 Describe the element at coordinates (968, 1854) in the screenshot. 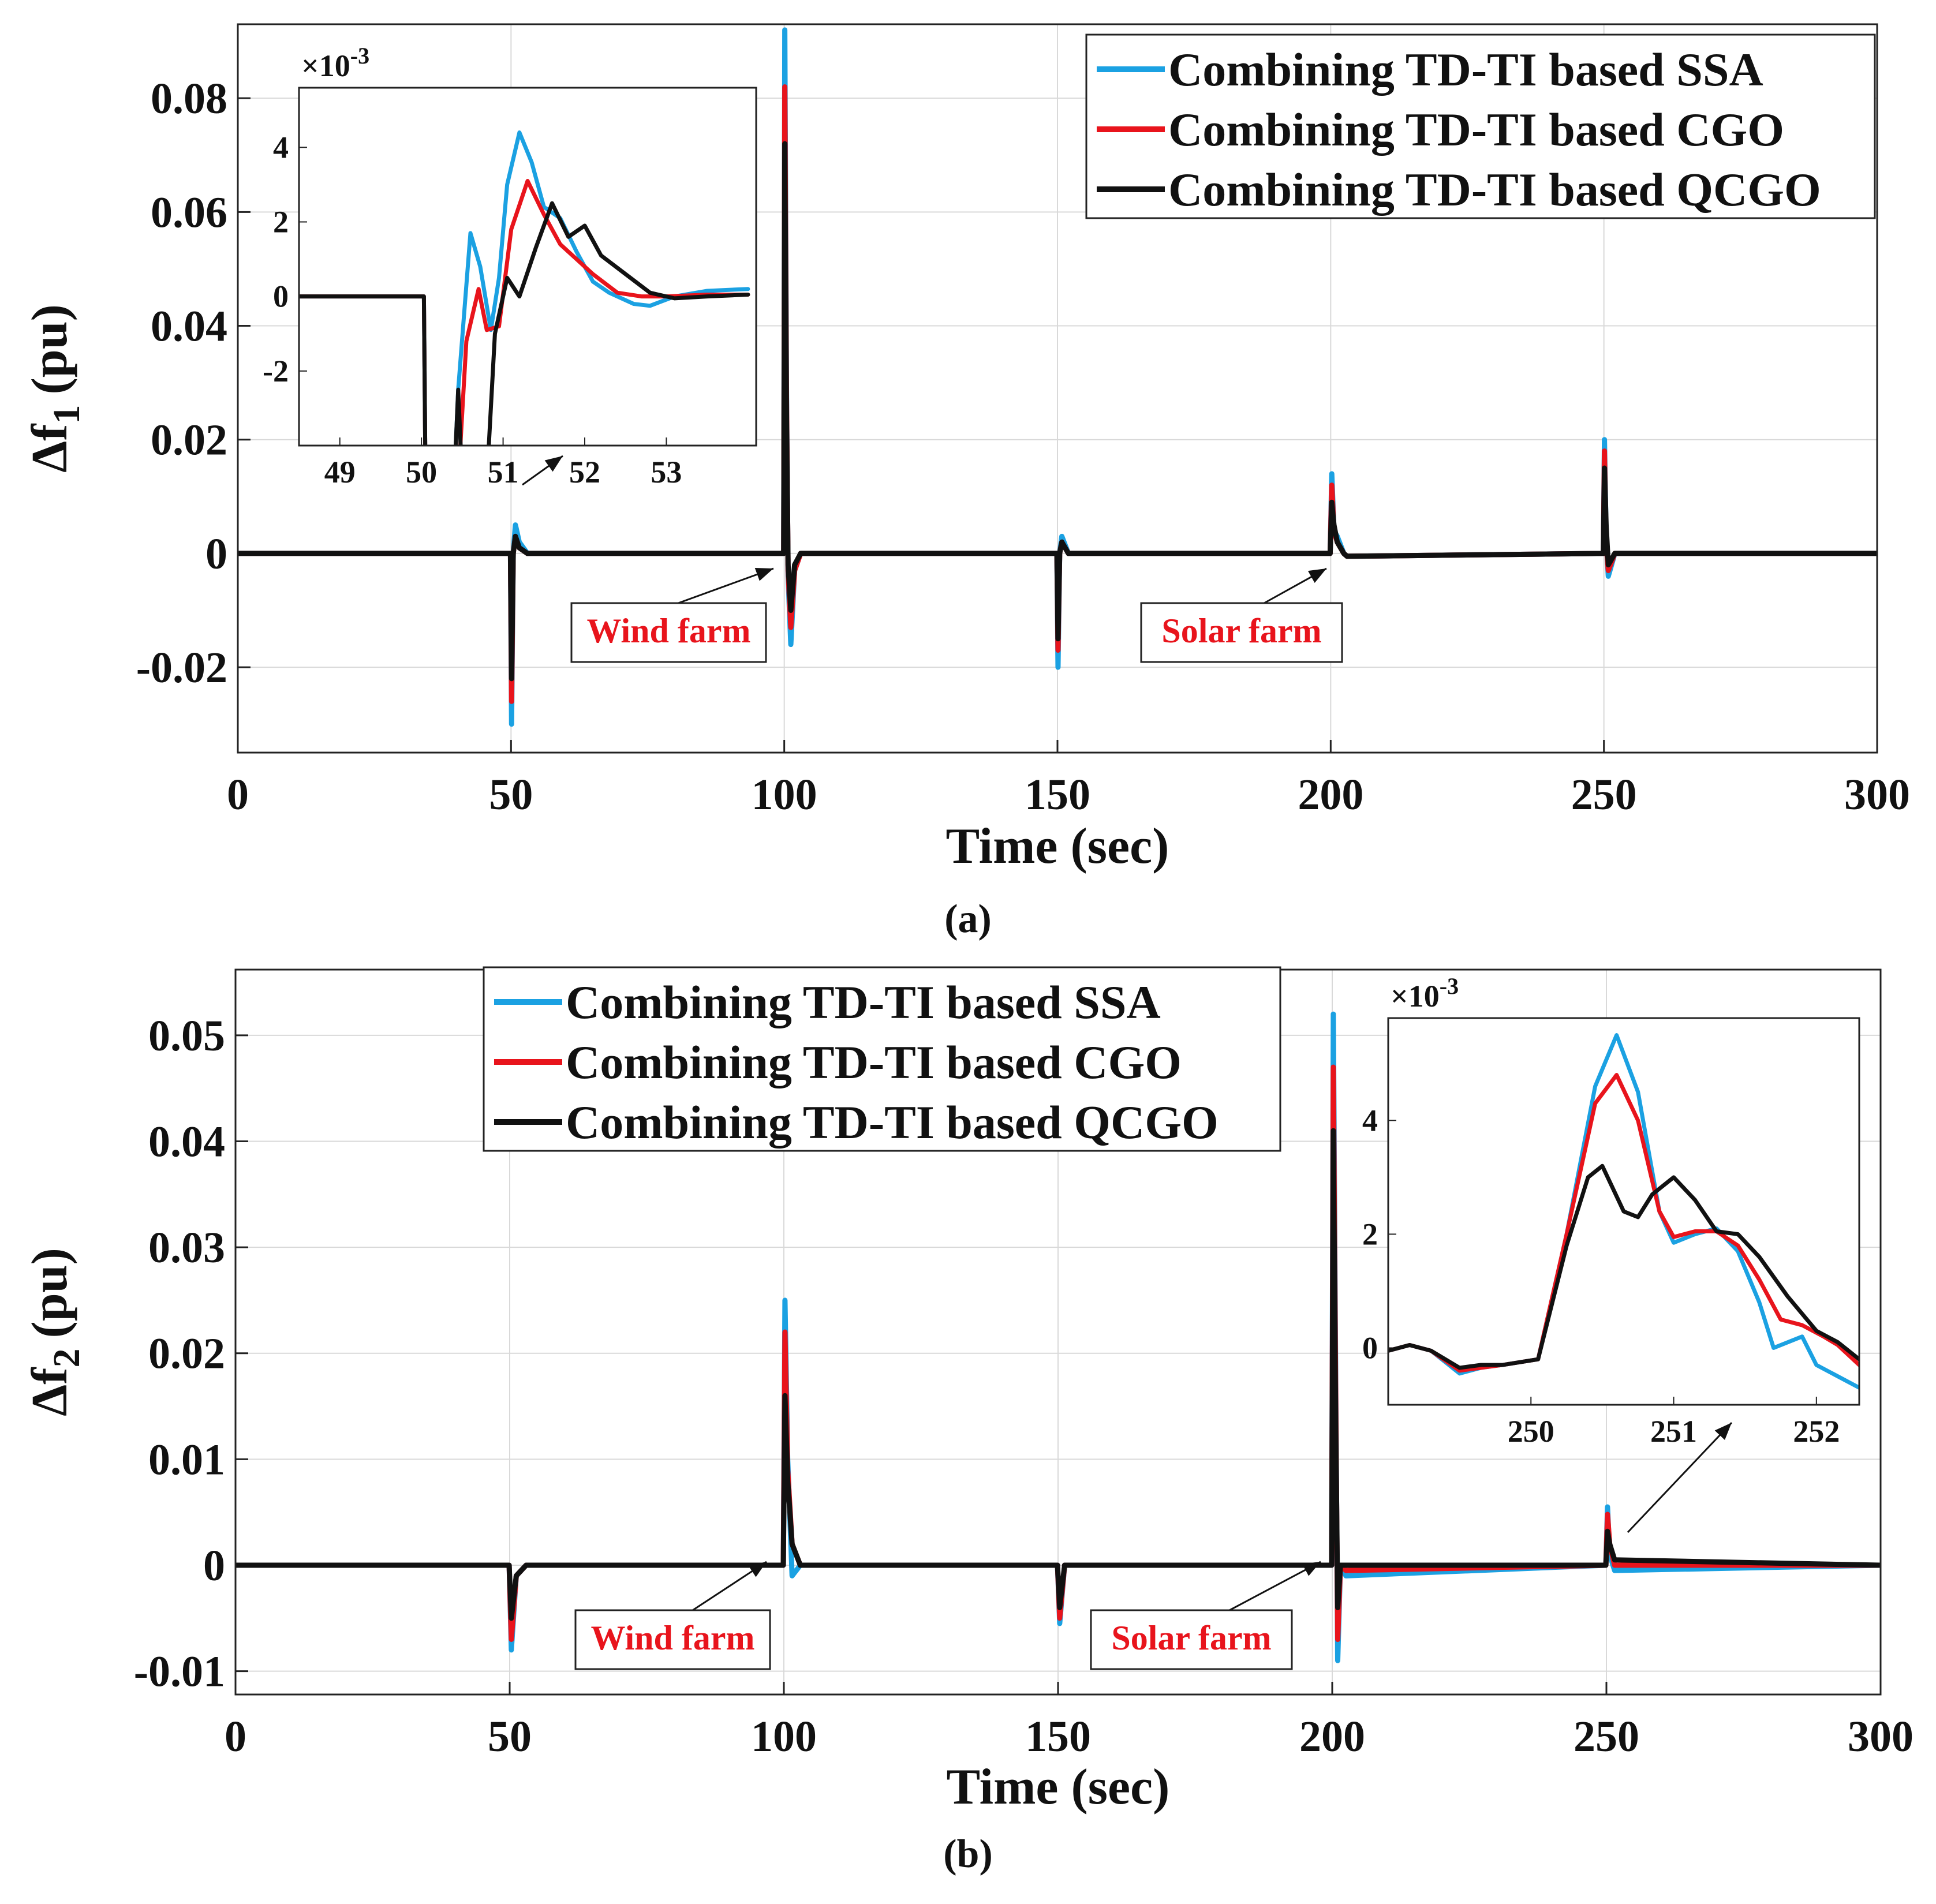

I see `panel-label: (b)` at that location.